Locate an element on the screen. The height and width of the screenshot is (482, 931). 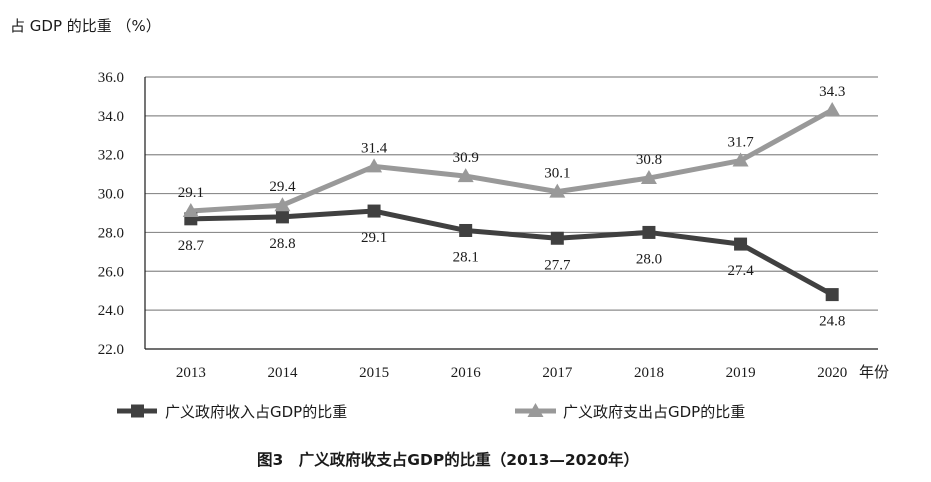
expenditure-data-label-2020: 34.3 is located at coordinates (832, 92).